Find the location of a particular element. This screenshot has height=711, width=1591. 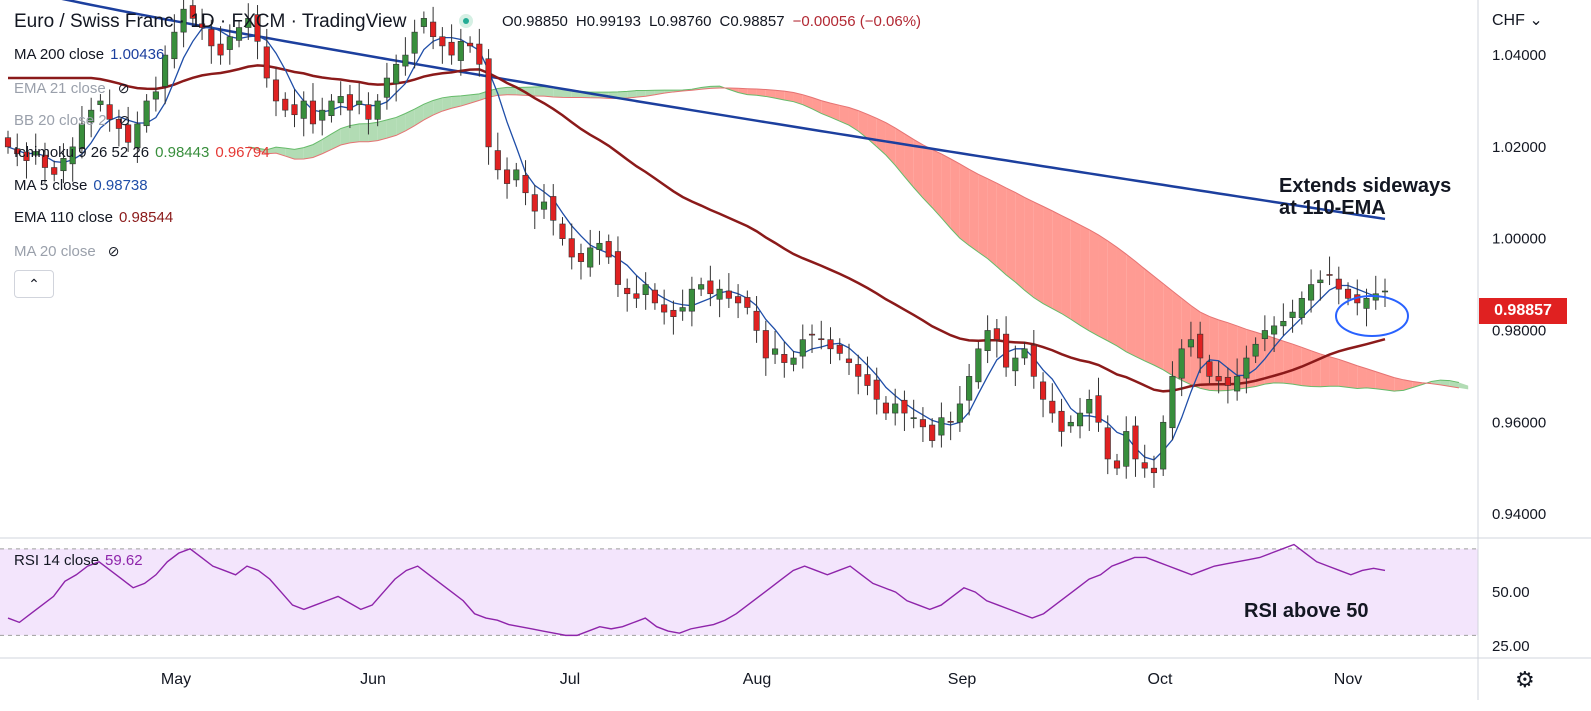

open-value: O0.98850 is located at coordinates (535, 21).